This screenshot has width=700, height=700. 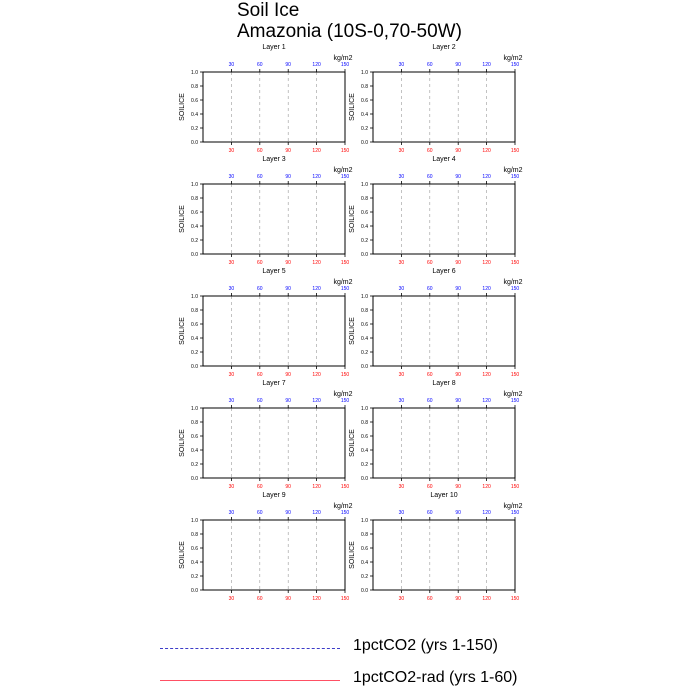 I want to click on panel-3-bottom-tick-label-5: 150, so click(x=345, y=263).